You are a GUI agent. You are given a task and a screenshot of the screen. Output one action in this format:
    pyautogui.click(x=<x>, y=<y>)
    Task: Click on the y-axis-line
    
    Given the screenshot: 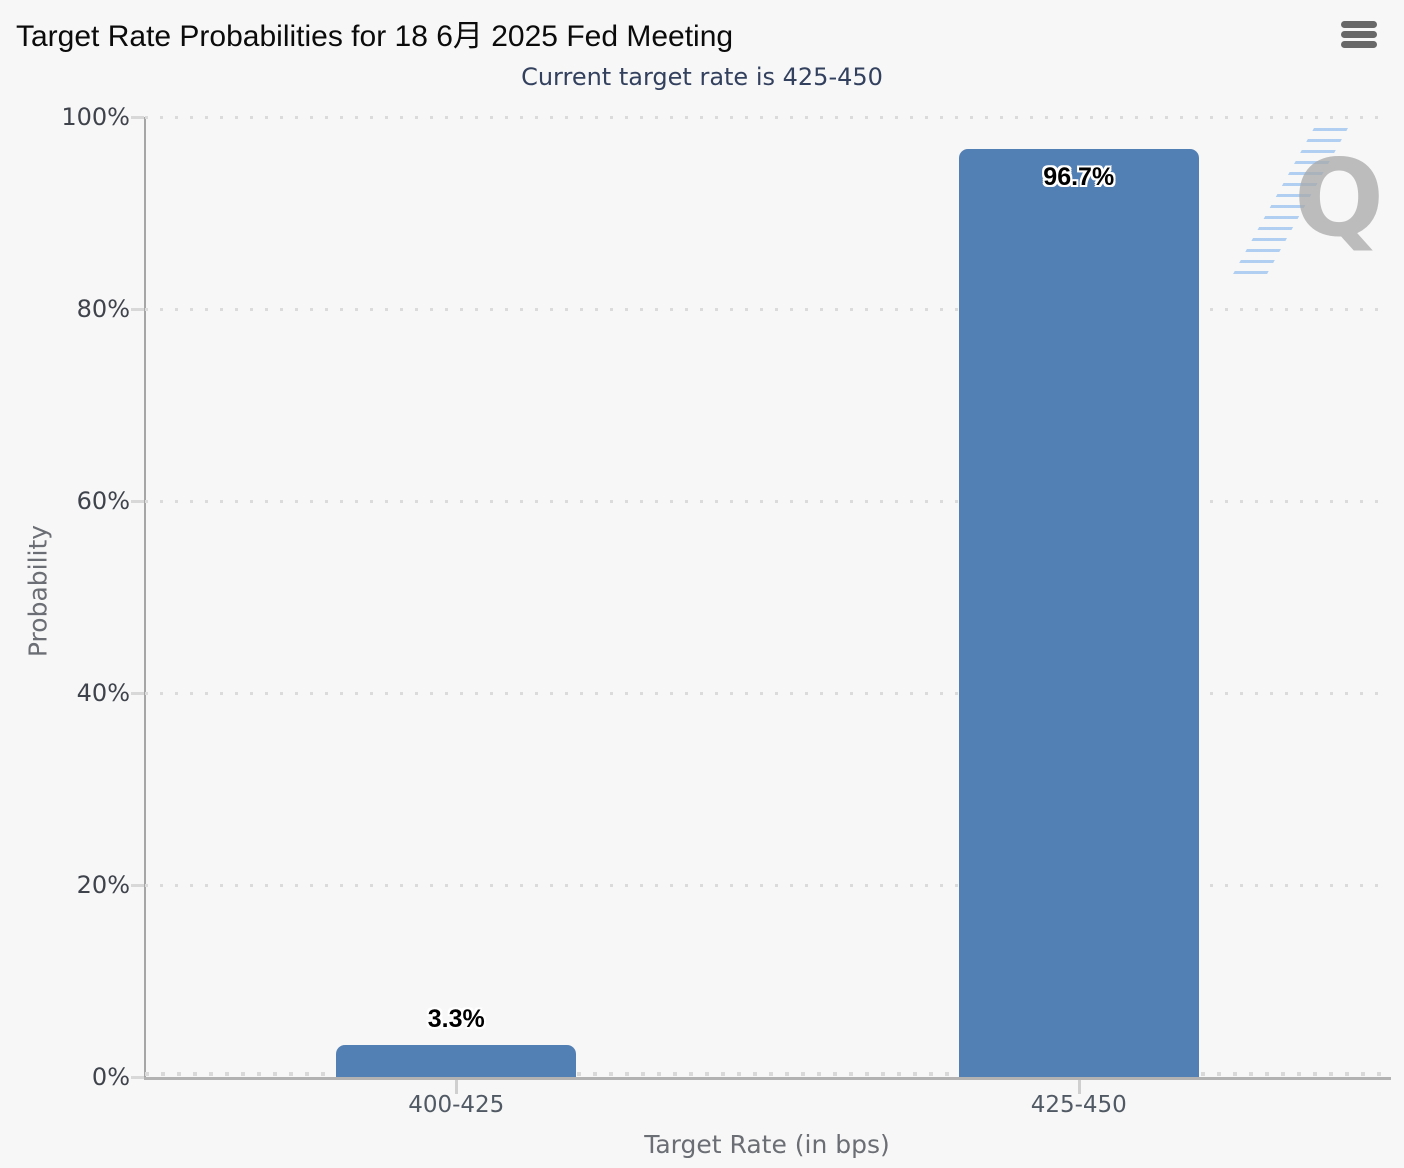 What is the action you would take?
    pyautogui.click(x=145, y=598)
    